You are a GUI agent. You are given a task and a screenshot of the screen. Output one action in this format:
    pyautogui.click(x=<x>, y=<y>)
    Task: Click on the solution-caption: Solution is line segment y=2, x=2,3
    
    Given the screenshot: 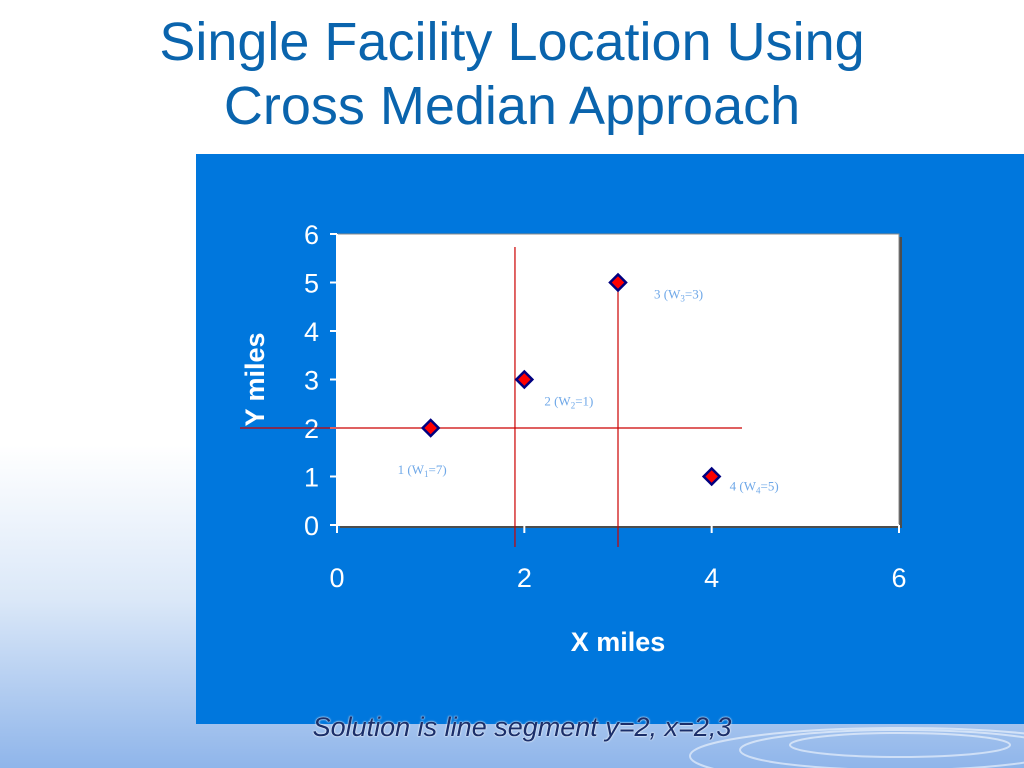 What is the action you would take?
    pyautogui.click(x=522, y=727)
    